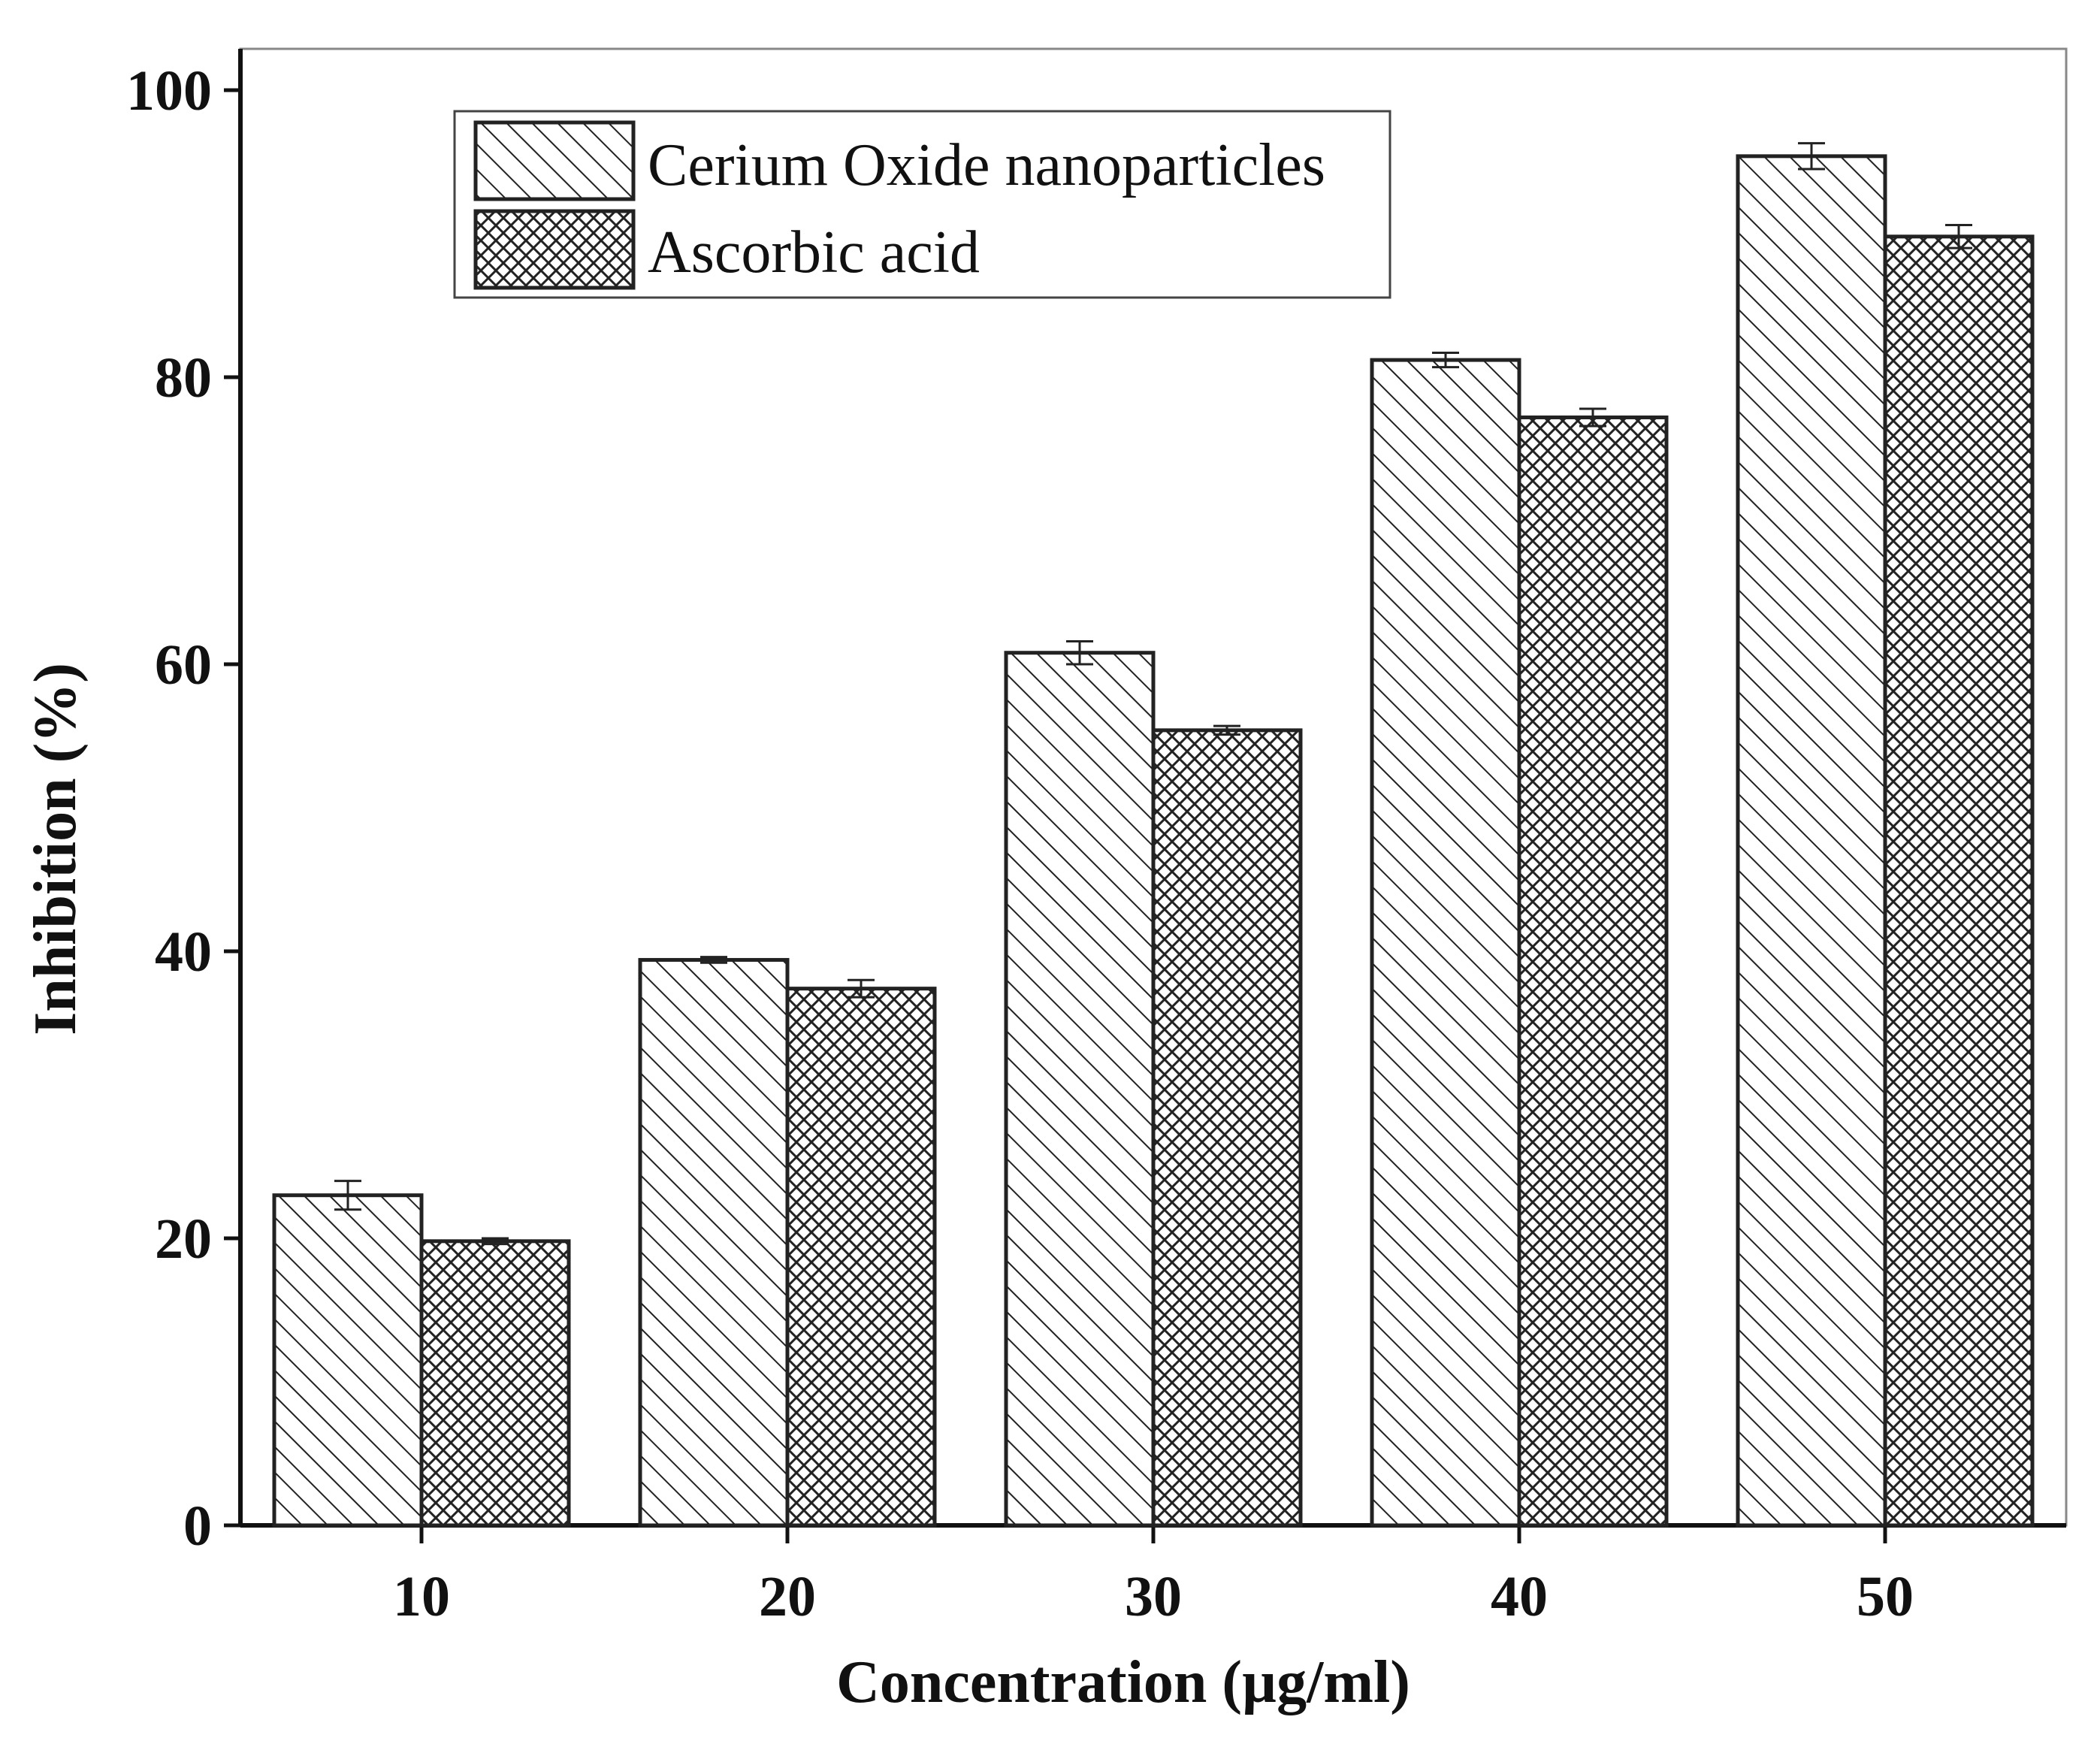 The image size is (2100, 1741). What do you see at coordinates (56, 849) in the screenshot?
I see `y-axis-title: Inhibition (%)` at bounding box center [56, 849].